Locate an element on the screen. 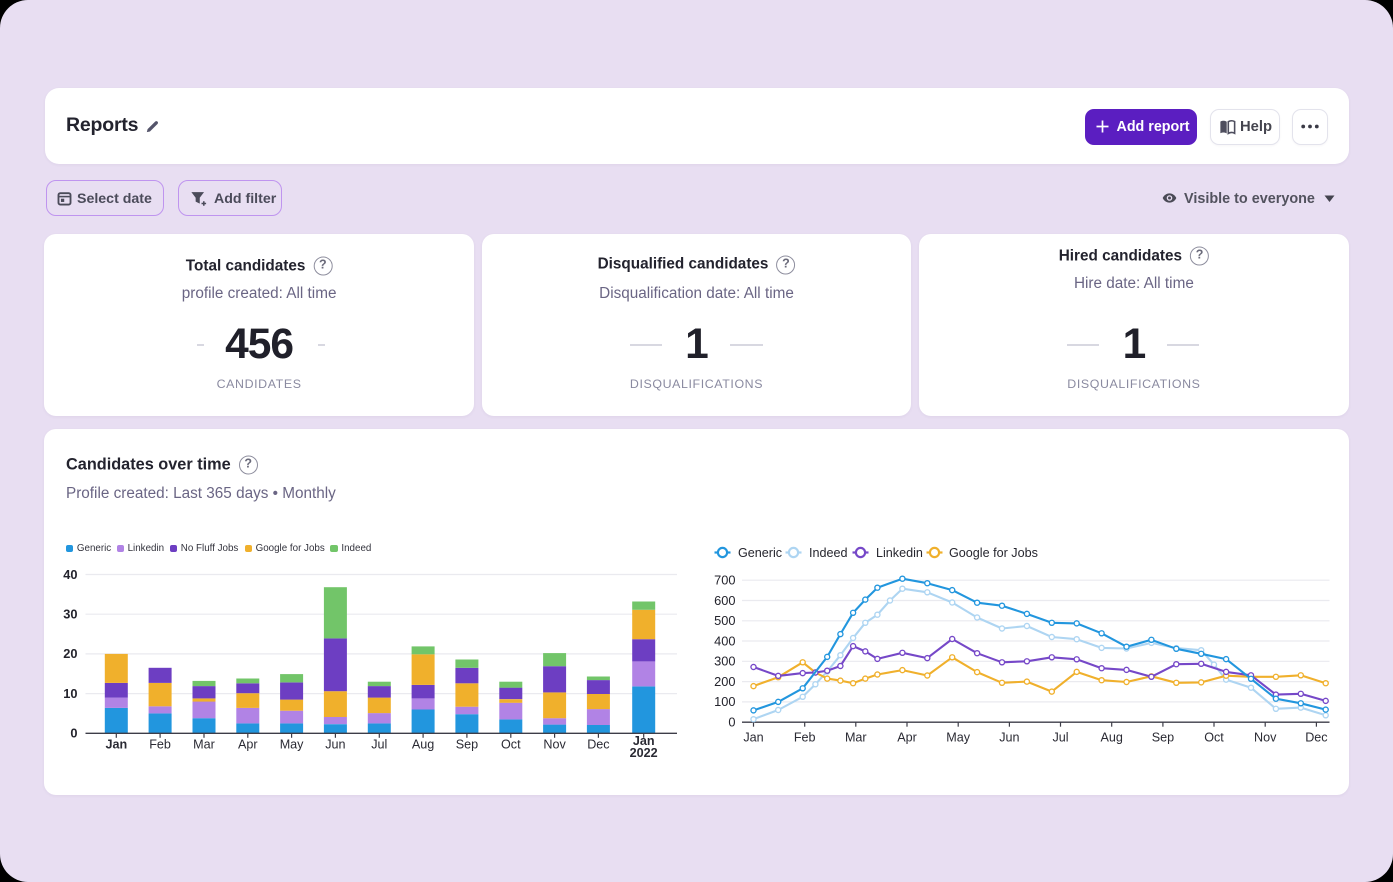  svg-text: 10 is located at coordinates (70, 693).